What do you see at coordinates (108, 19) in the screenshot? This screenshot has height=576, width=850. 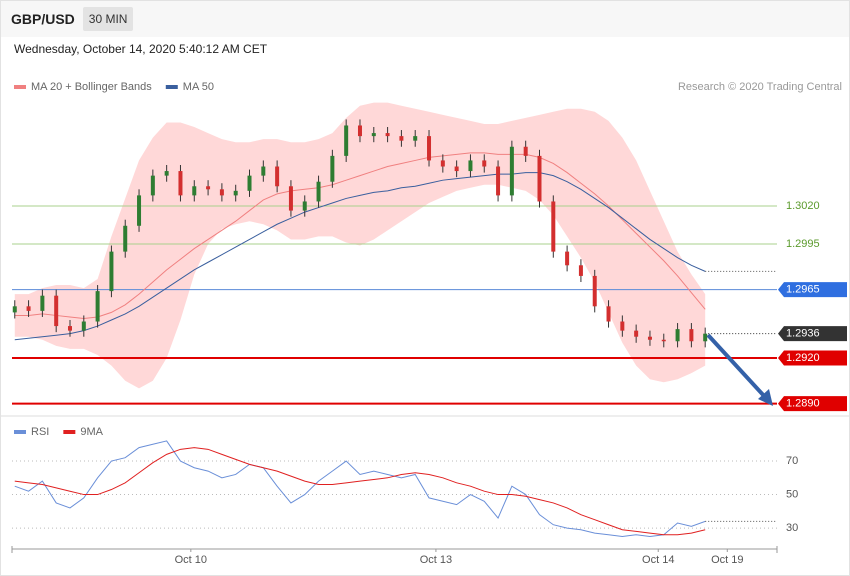 I see `interval-button: 30 MIN` at bounding box center [108, 19].